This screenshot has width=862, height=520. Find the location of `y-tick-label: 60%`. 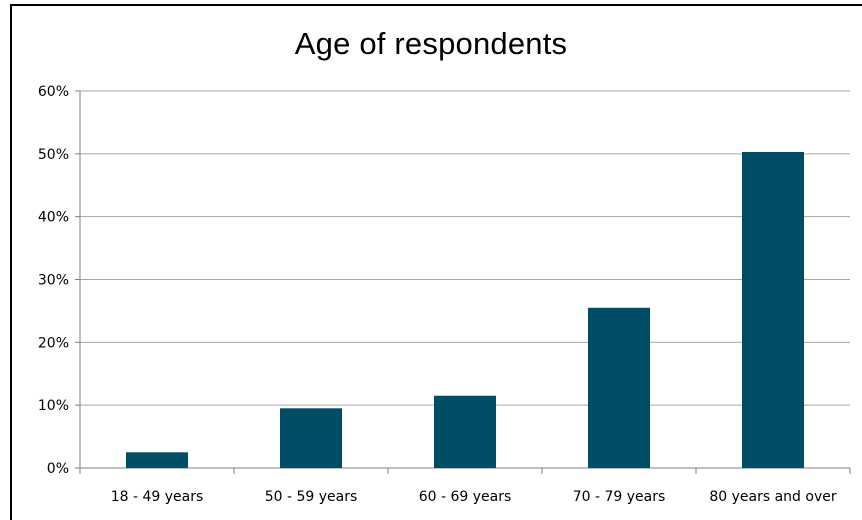

y-tick-label: 60% is located at coordinates (53, 92).